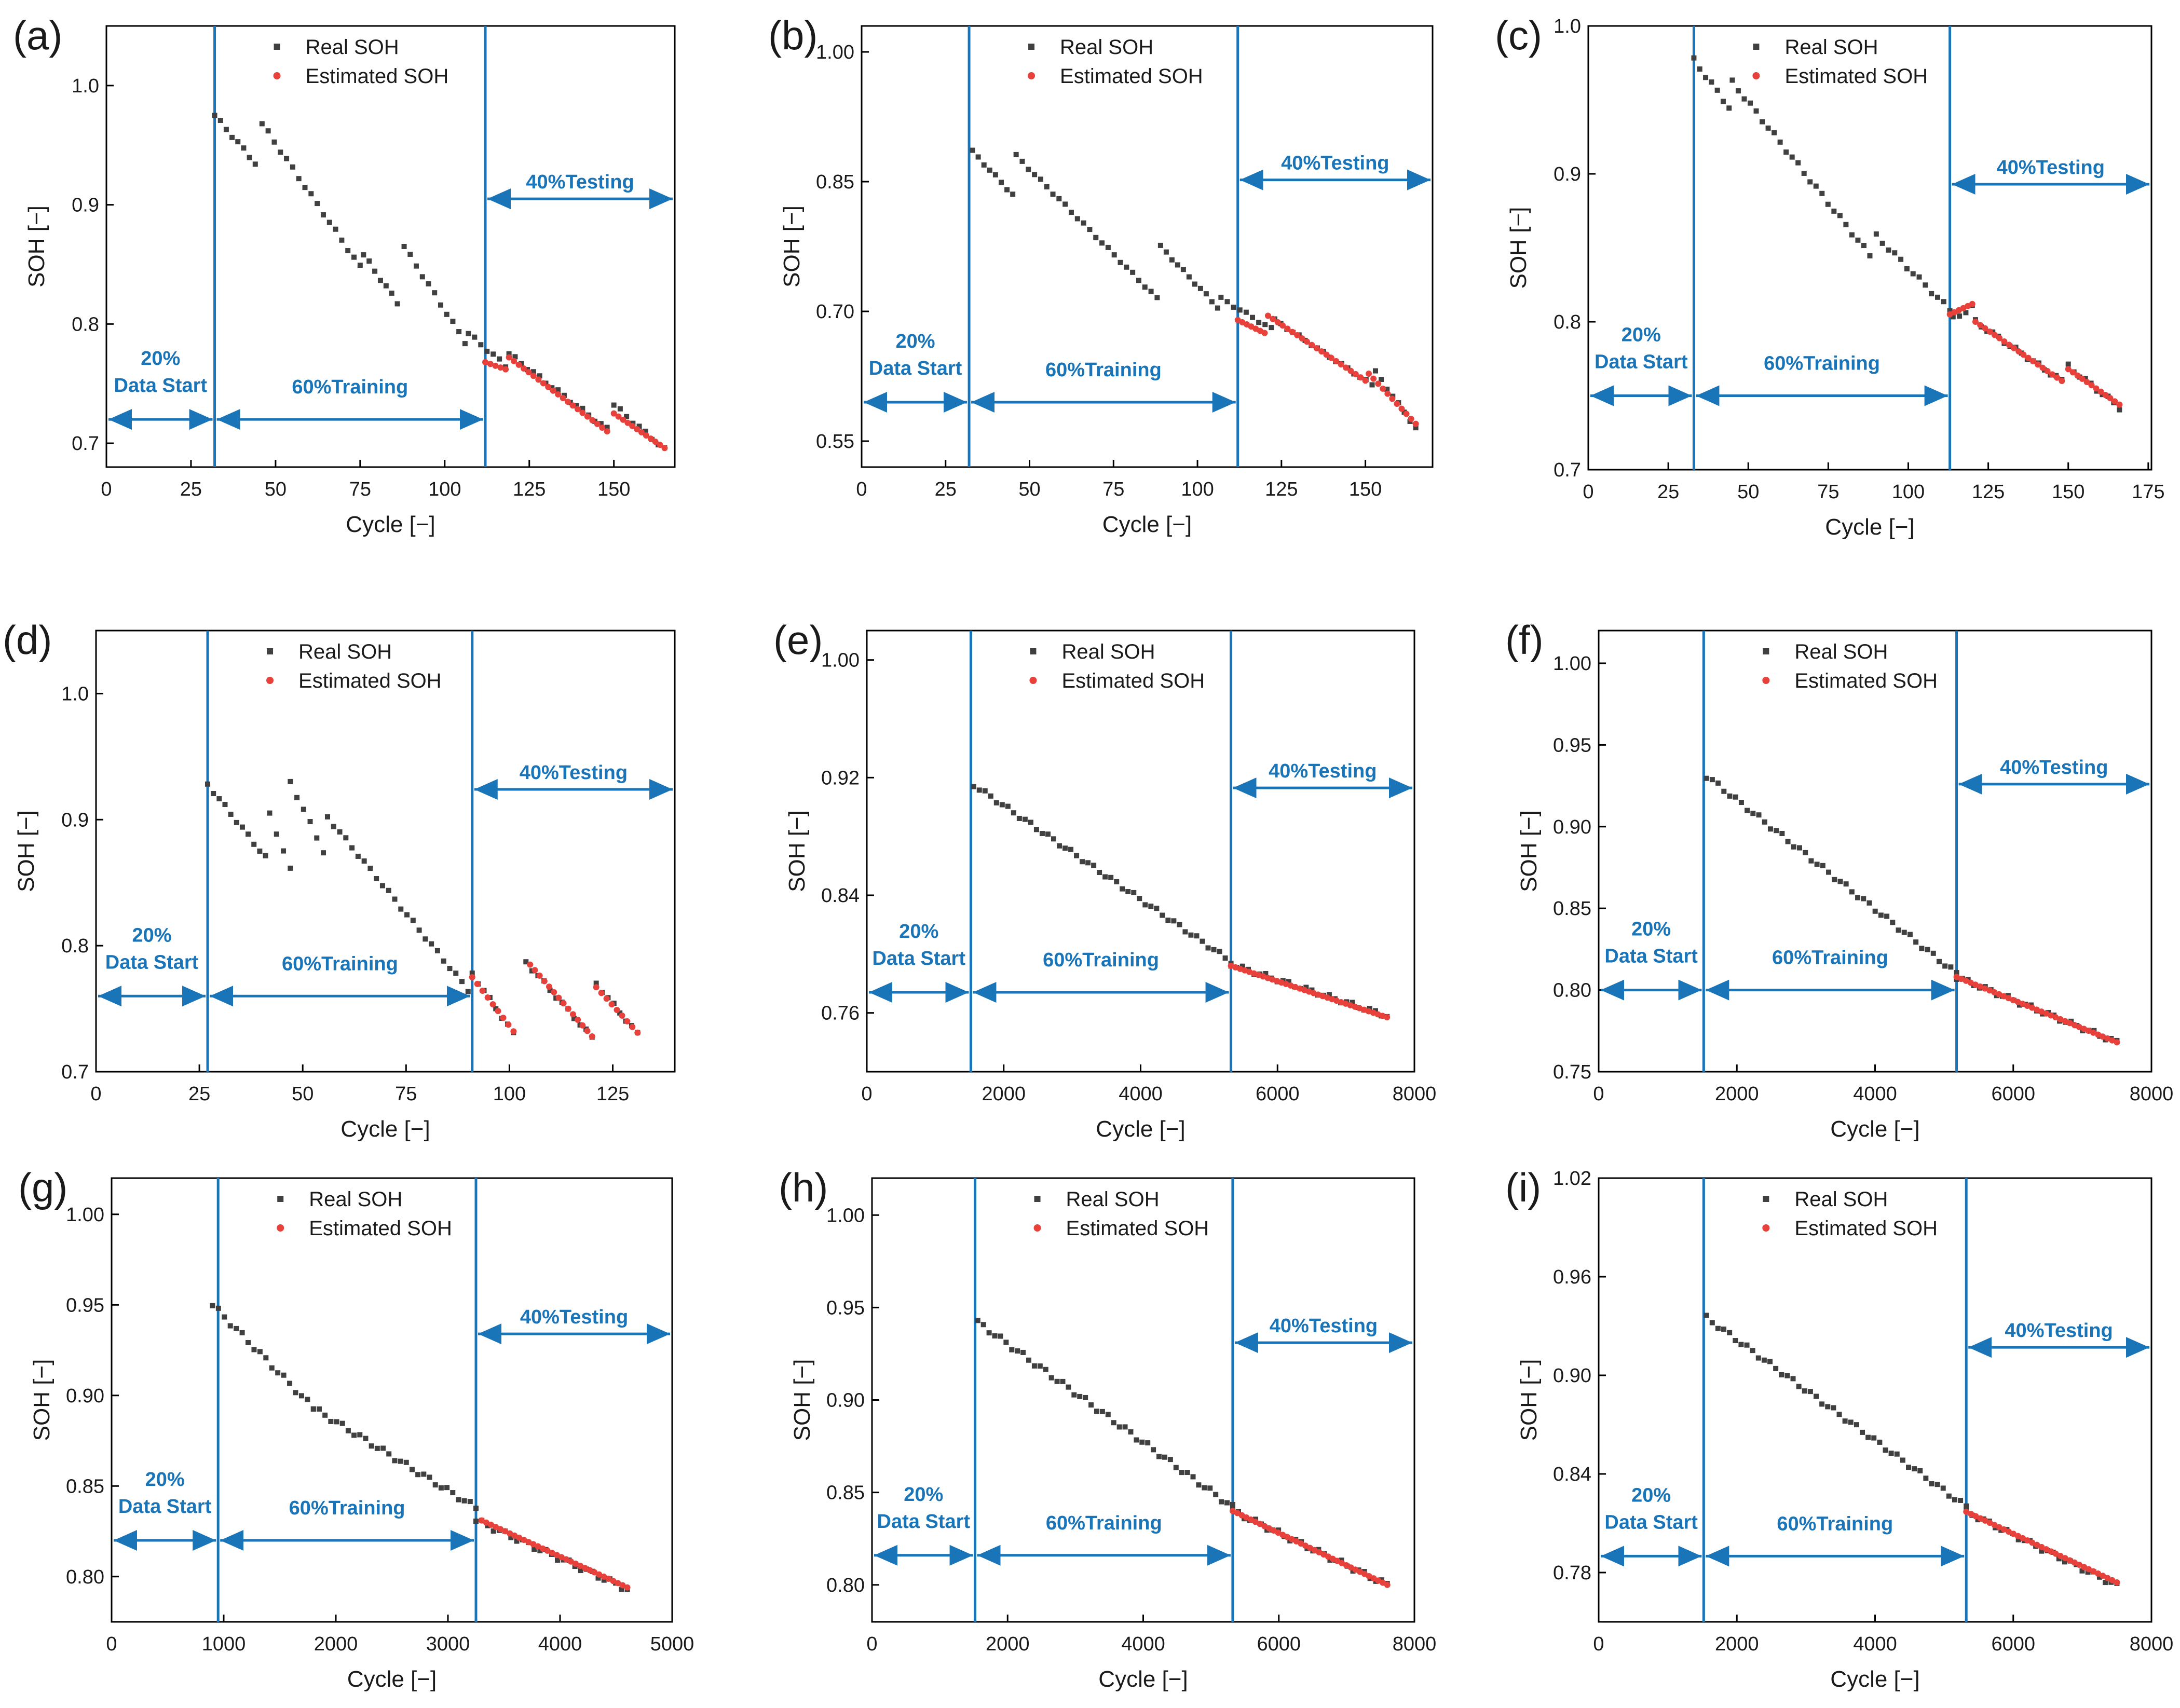  I want to click on y-tick-label: 0.95, so click(85, 1305).